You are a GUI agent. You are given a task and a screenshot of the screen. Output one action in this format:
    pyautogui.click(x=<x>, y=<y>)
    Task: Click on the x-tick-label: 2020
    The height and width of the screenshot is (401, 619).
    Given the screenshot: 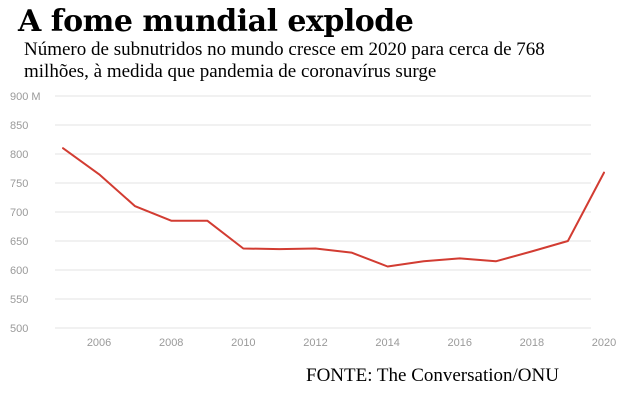 What is the action you would take?
    pyautogui.click(x=604, y=343)
    